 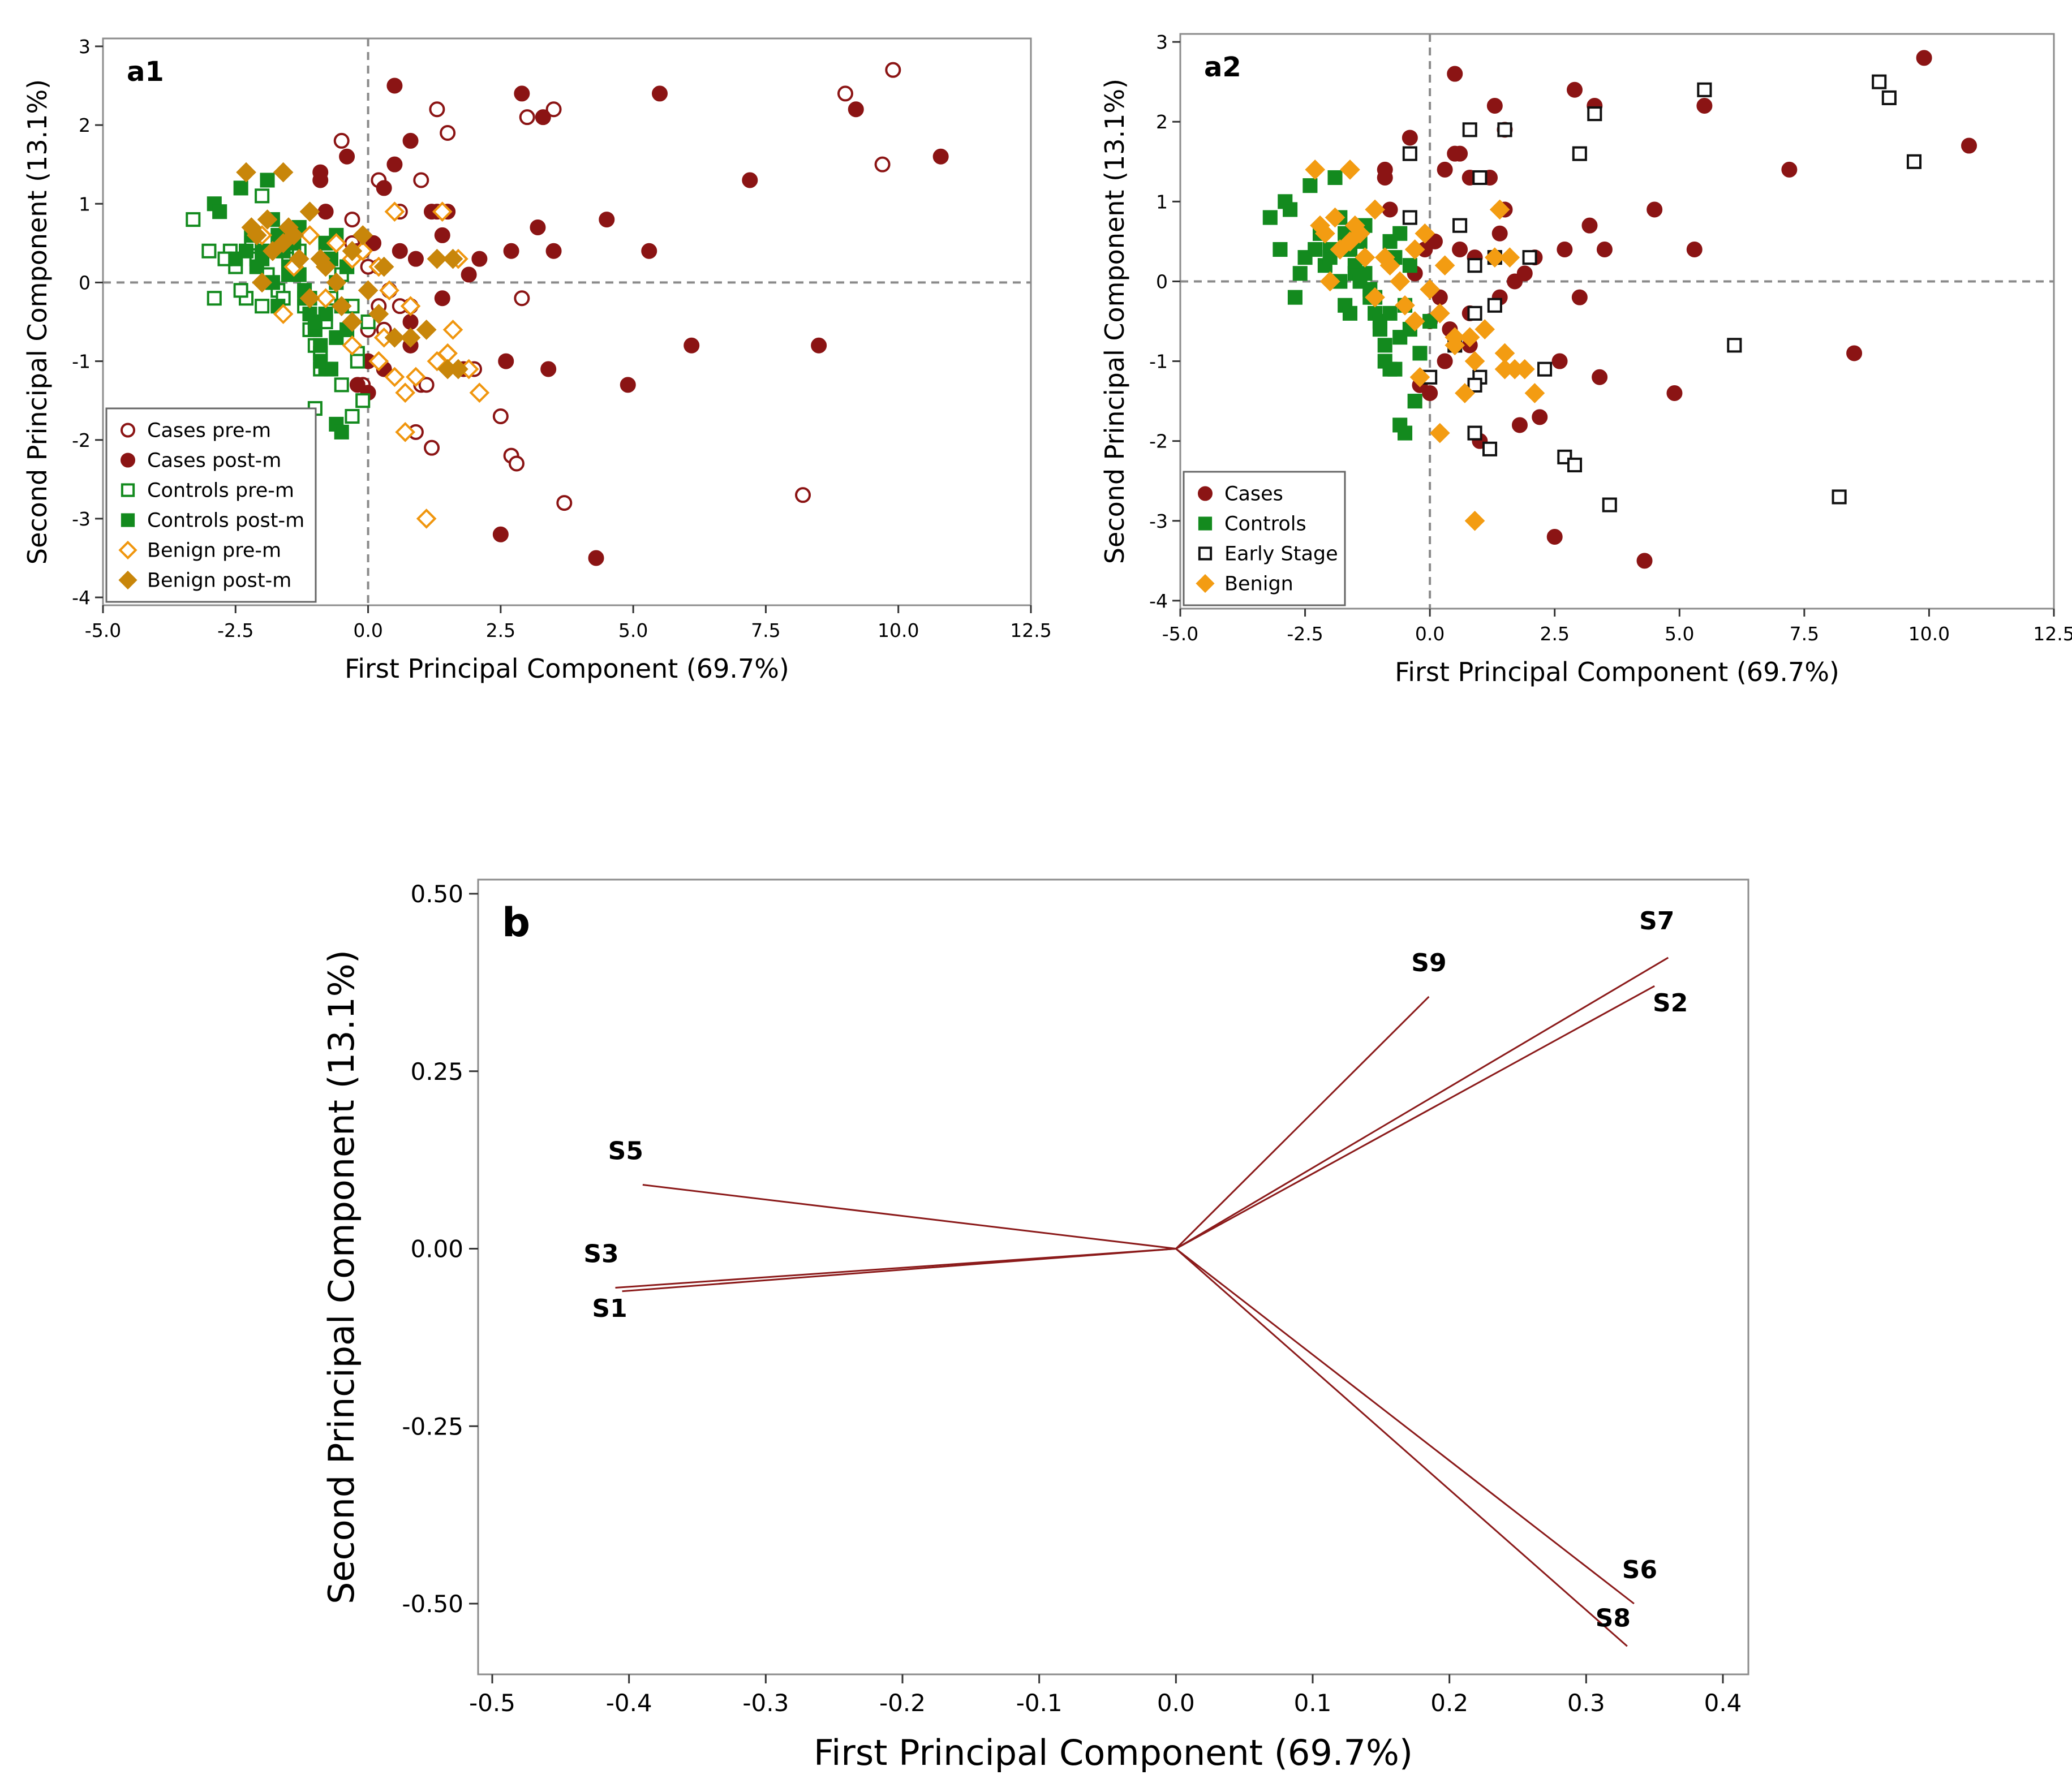 I want to click on x-tick-label: 12.5, so click(x=1030, y=630).